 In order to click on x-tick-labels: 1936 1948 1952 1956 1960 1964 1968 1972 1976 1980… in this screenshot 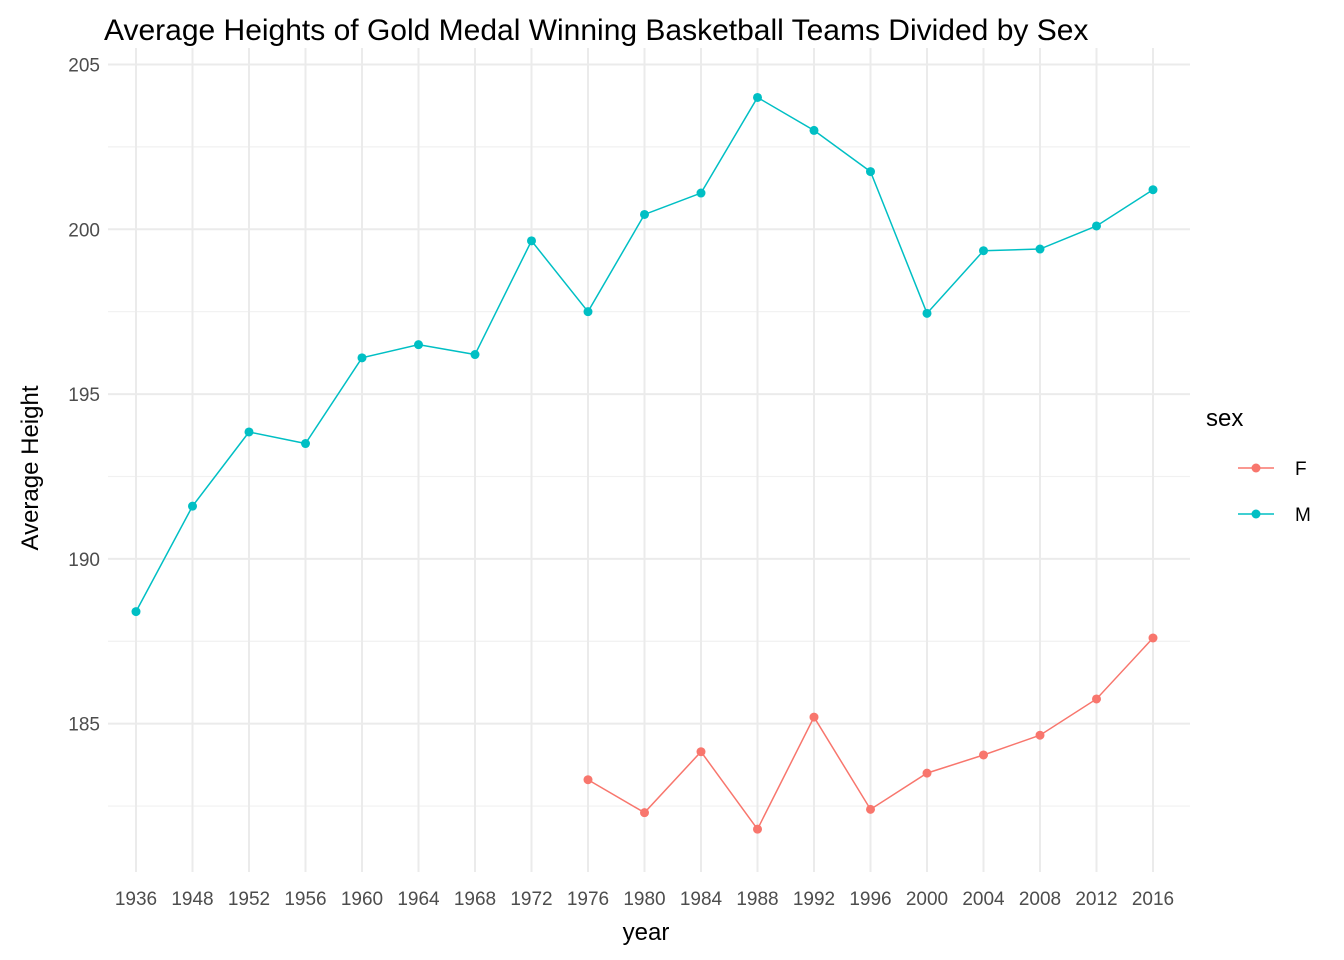, I will do `click(644, 899)`.